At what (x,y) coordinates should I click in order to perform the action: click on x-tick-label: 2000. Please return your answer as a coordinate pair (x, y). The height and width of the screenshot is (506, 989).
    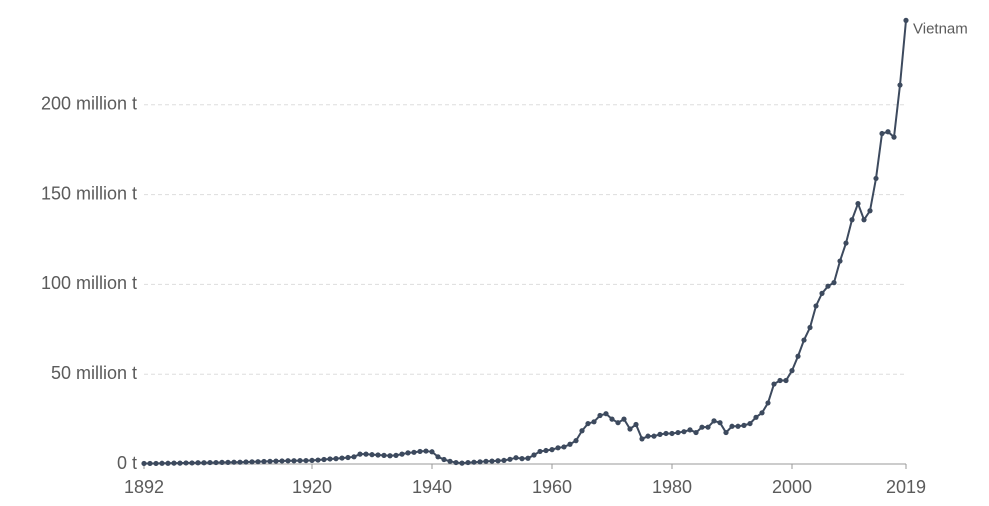
    Looking at the image, I should click on (792, 487).